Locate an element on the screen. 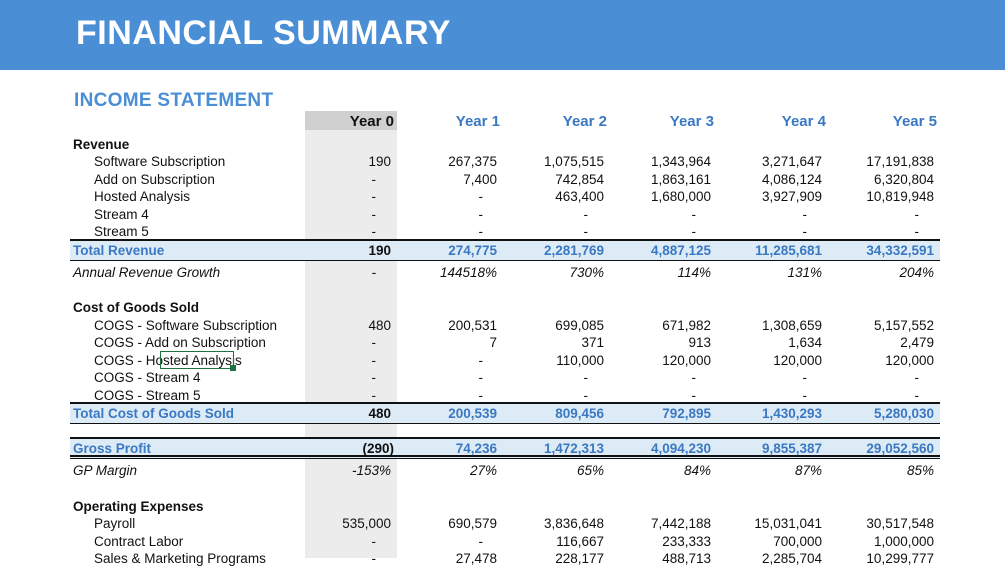 The image size is (1005, 567). revenue-header: Revenue is located at coordinates (101, 144).